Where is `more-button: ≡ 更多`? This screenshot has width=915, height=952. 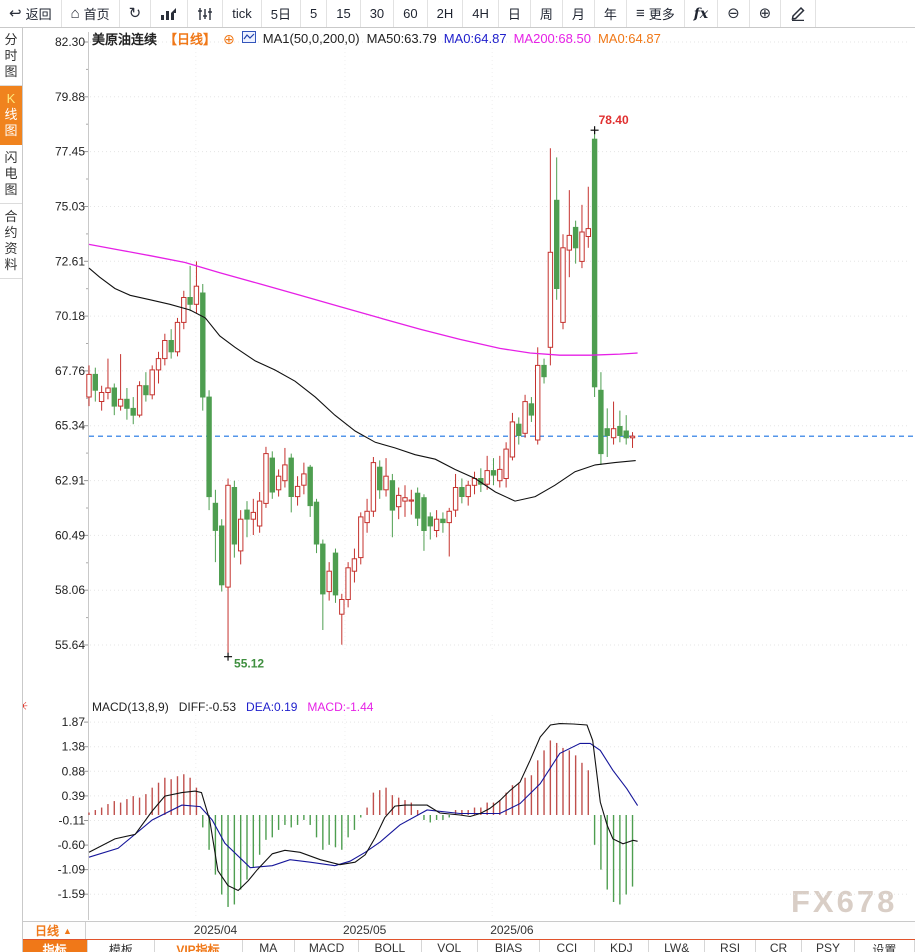 more-button: ≡ 更多 is located at coordinates (656, 13).